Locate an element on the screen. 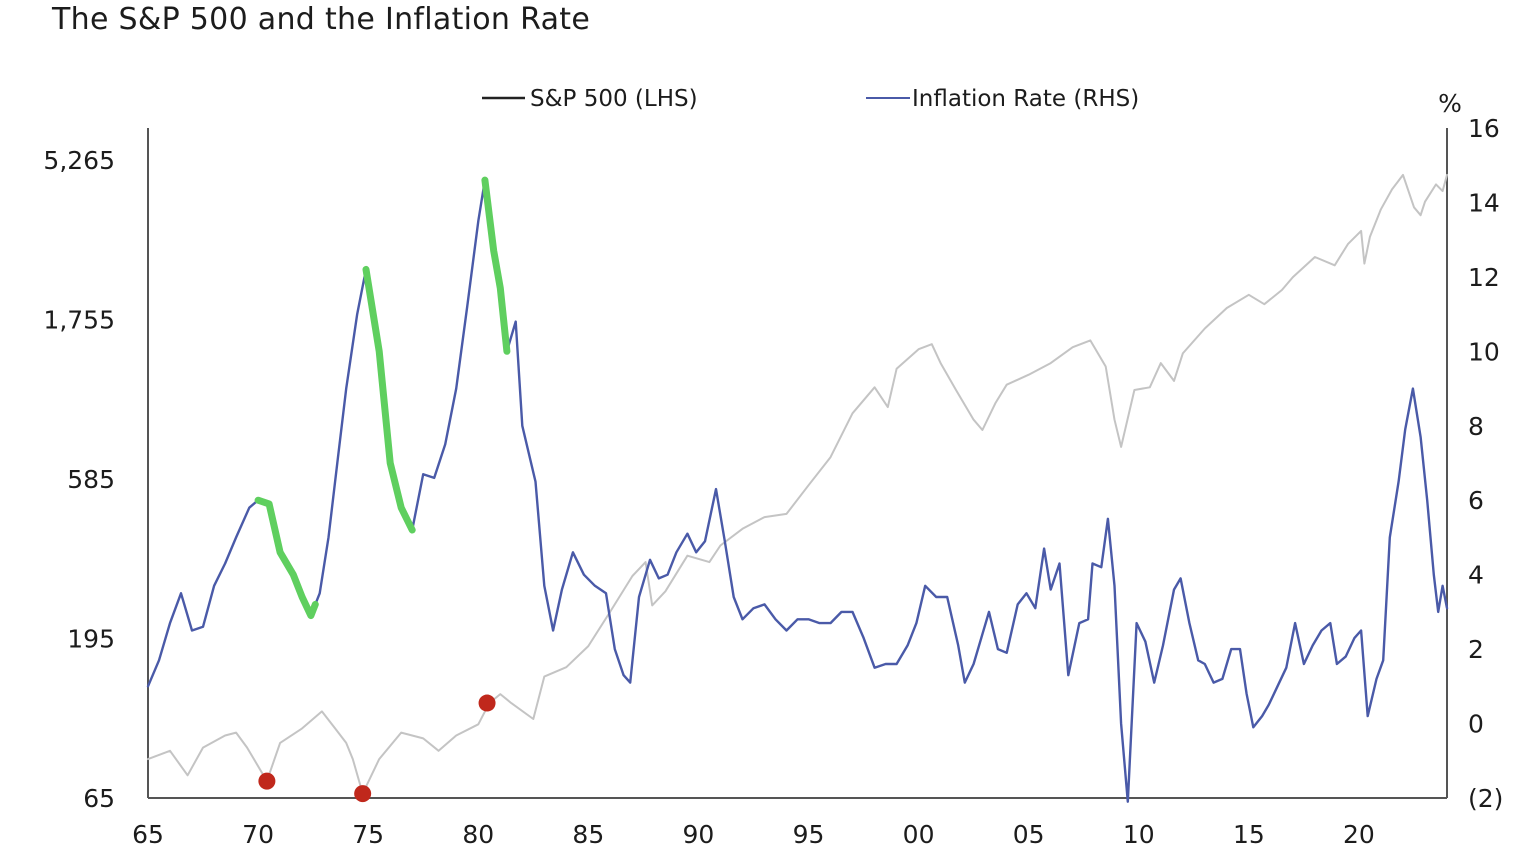 Image resolution: width=1513 pixels, height=858 pixels. legend-label-inflation: Inflation Rate (RHS) is located at coordinates (1025, 99).